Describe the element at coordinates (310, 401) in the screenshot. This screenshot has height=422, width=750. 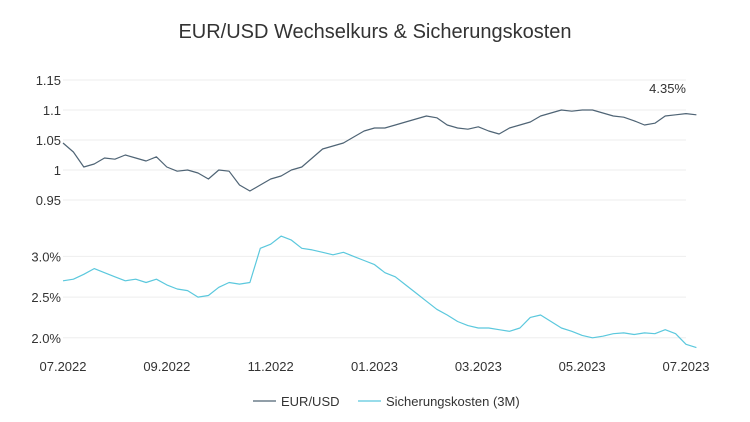
I see `legend-label-eurusd: EUR/USD` at that location.